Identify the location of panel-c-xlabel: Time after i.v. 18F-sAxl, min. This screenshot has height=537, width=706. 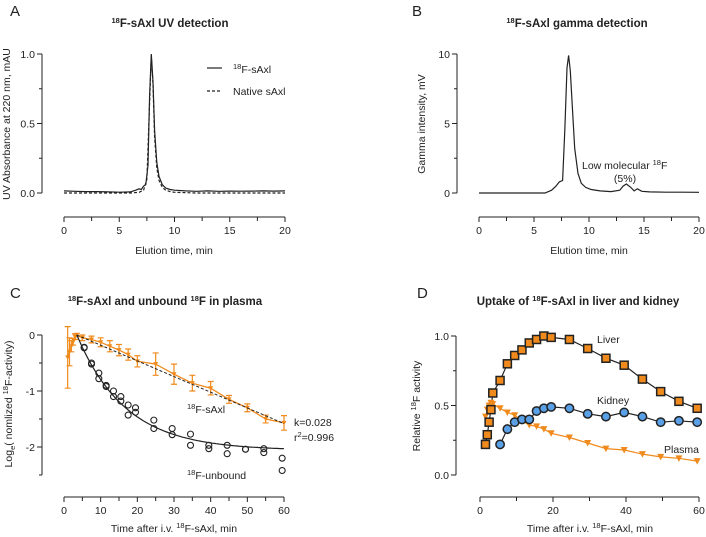
(174, 528).